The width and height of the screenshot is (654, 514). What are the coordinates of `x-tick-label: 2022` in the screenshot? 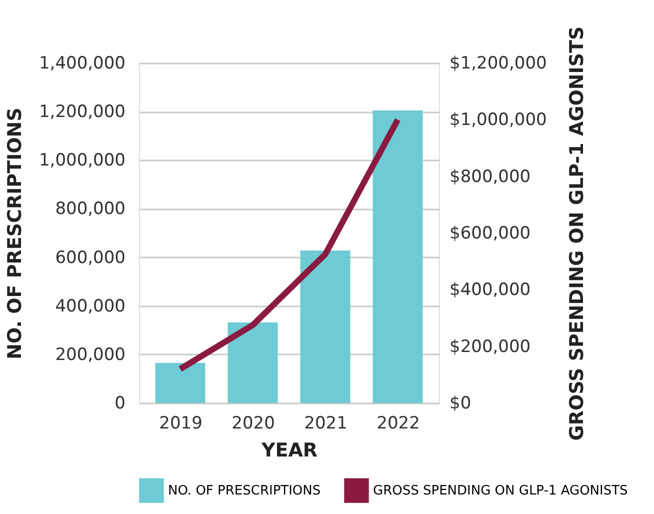 It's located at (398, 424).